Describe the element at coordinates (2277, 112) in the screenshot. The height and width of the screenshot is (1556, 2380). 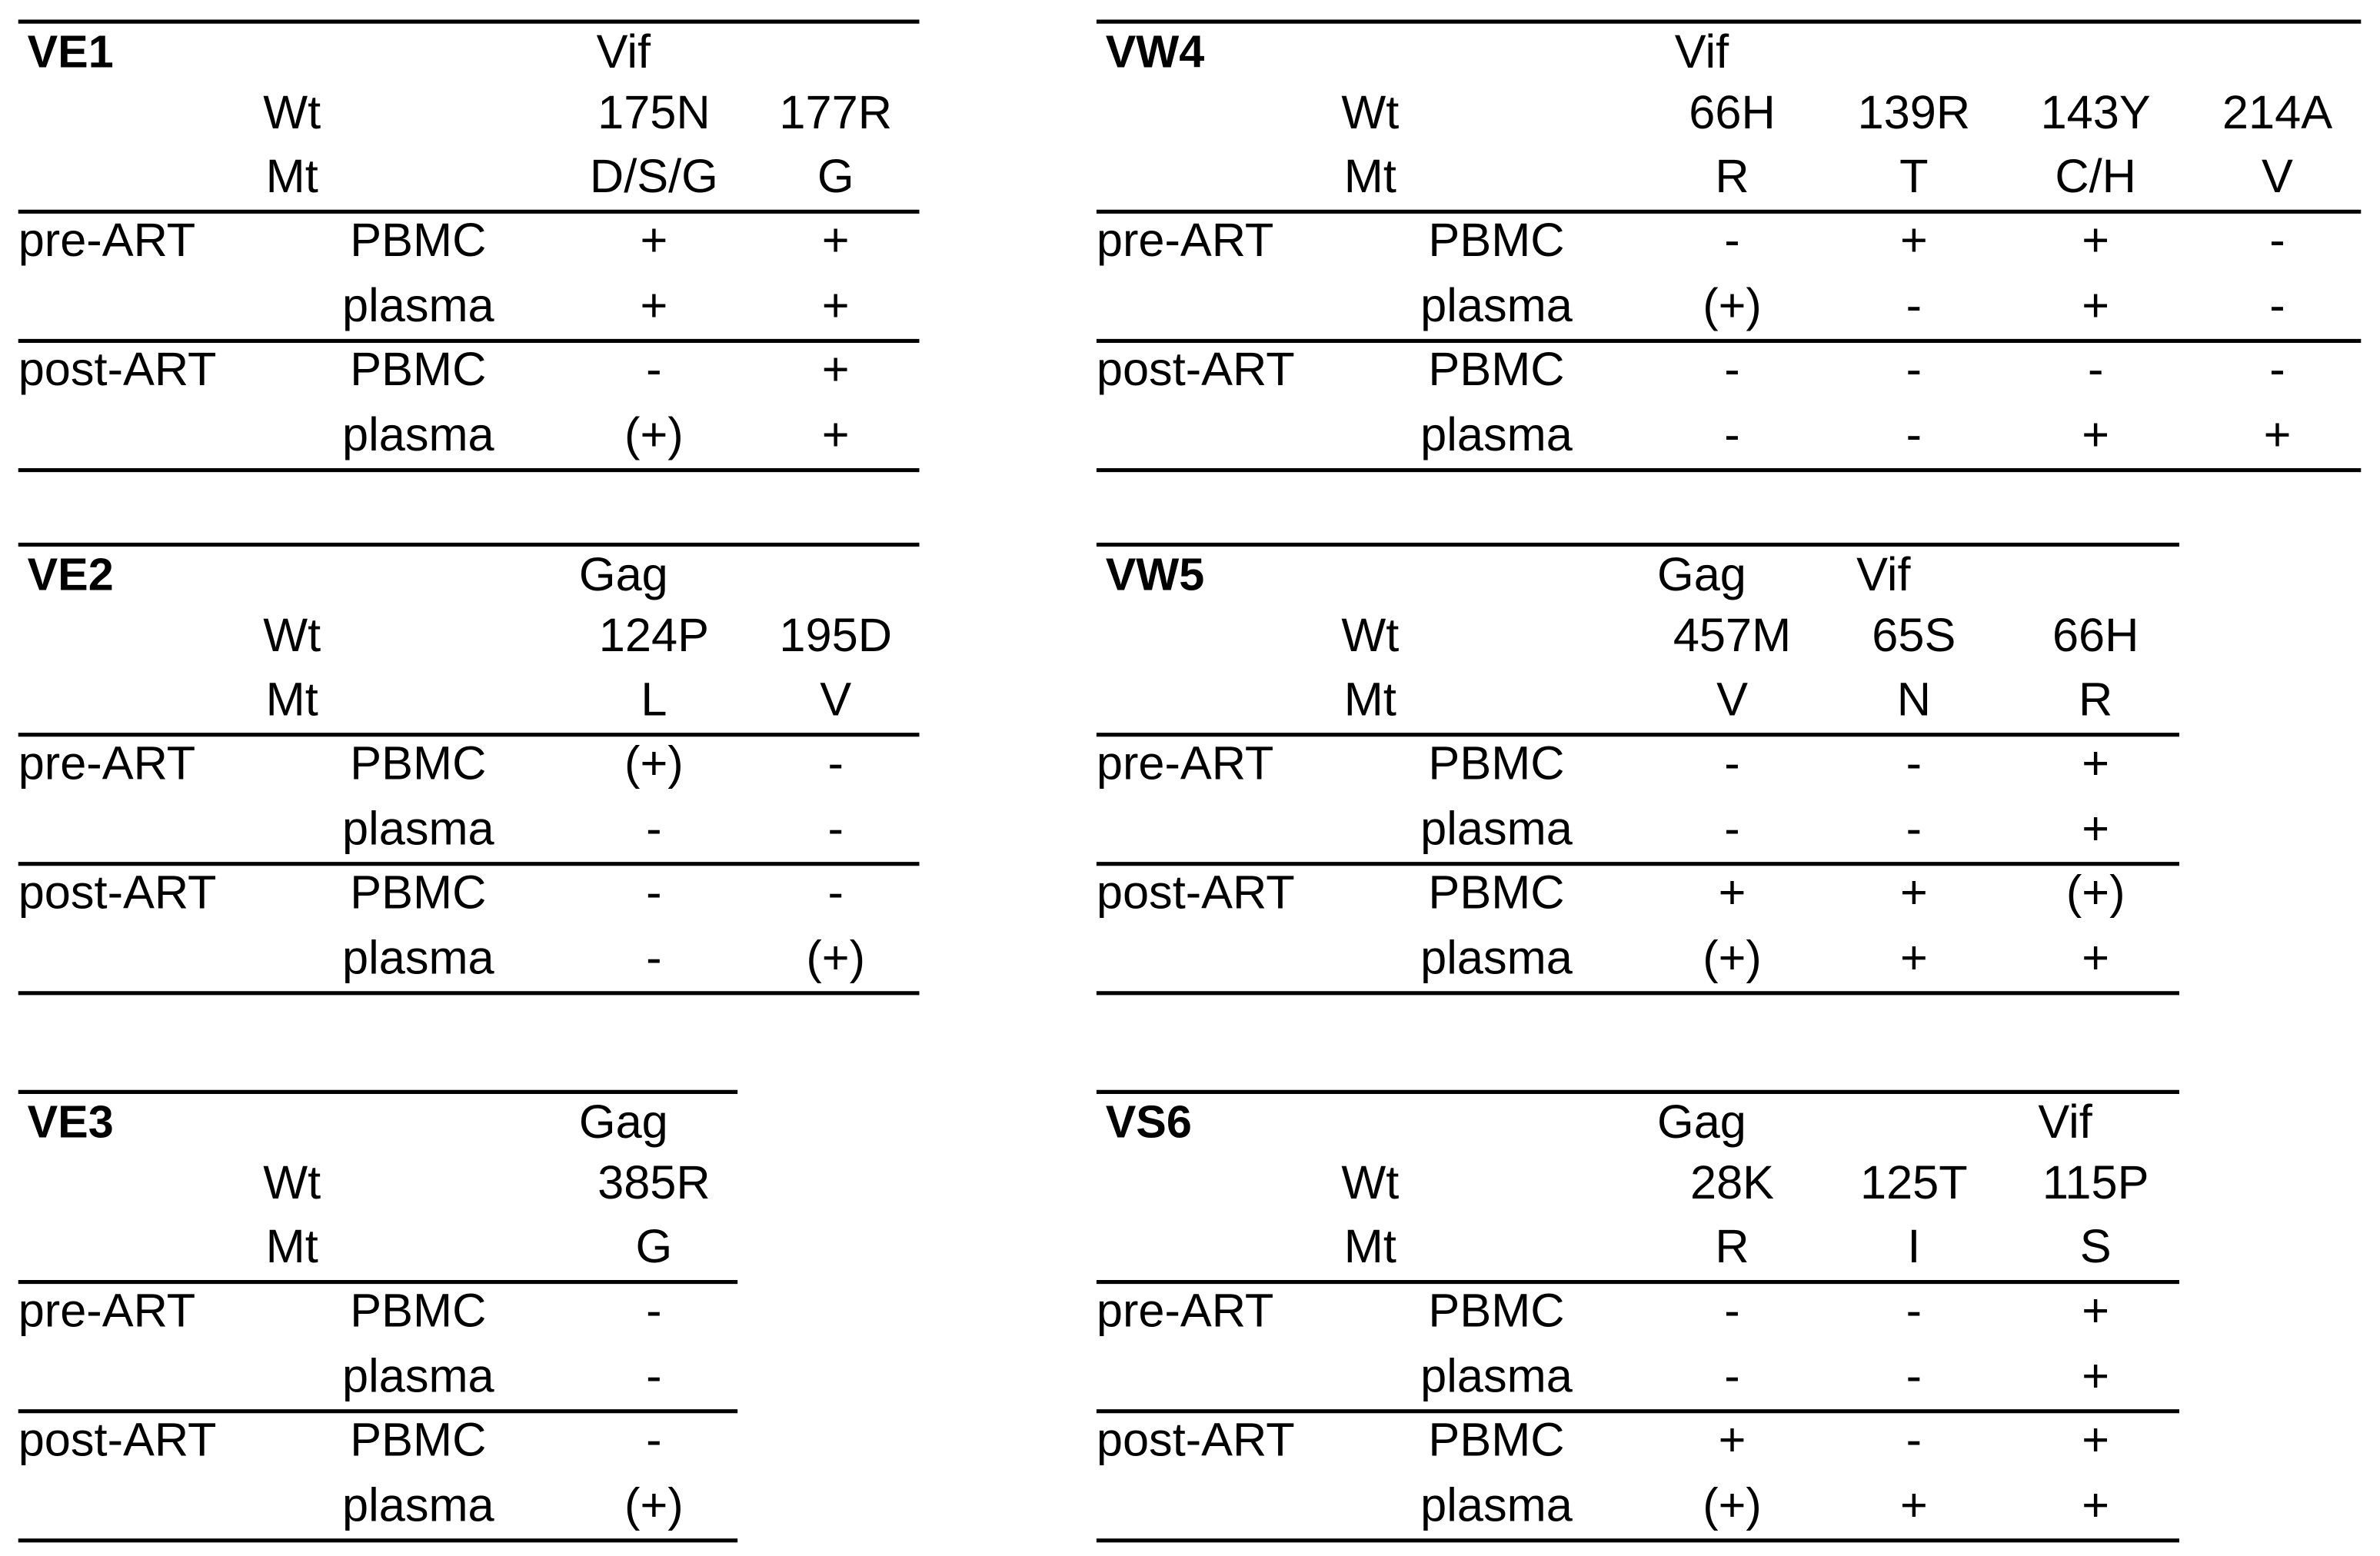
I see `wt-residue: 214A` at that location.